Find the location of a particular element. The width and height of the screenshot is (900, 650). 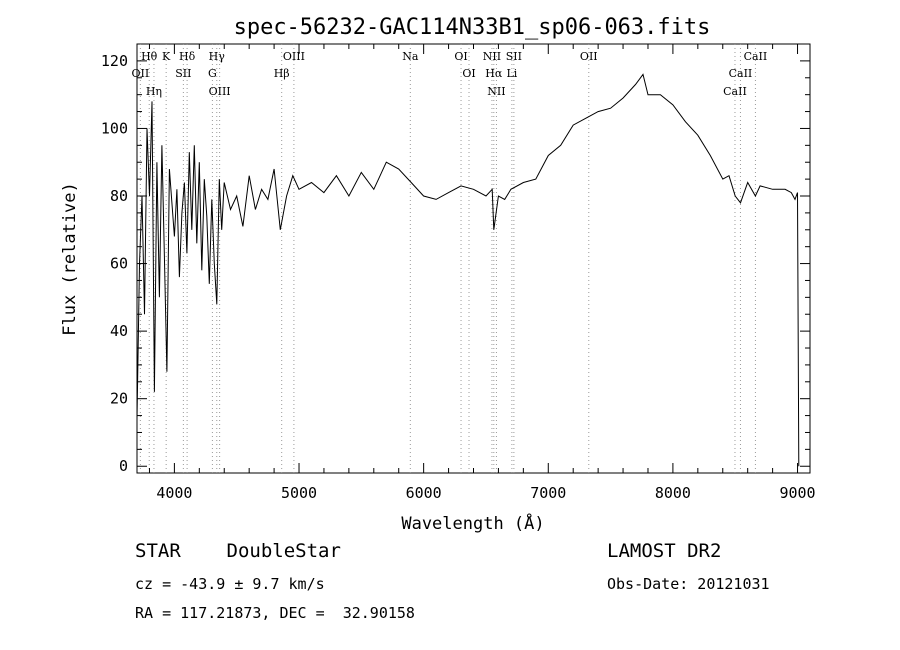

y-tick-label: 100 is located at coordinates (114, 128).